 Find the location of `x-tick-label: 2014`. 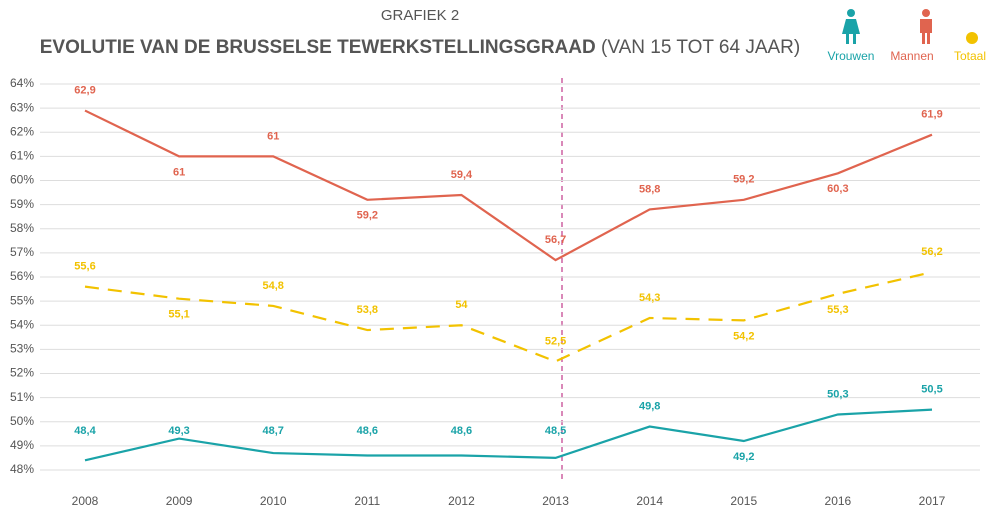

x-tick-label: 2014 is located at coordinates (649, 501).